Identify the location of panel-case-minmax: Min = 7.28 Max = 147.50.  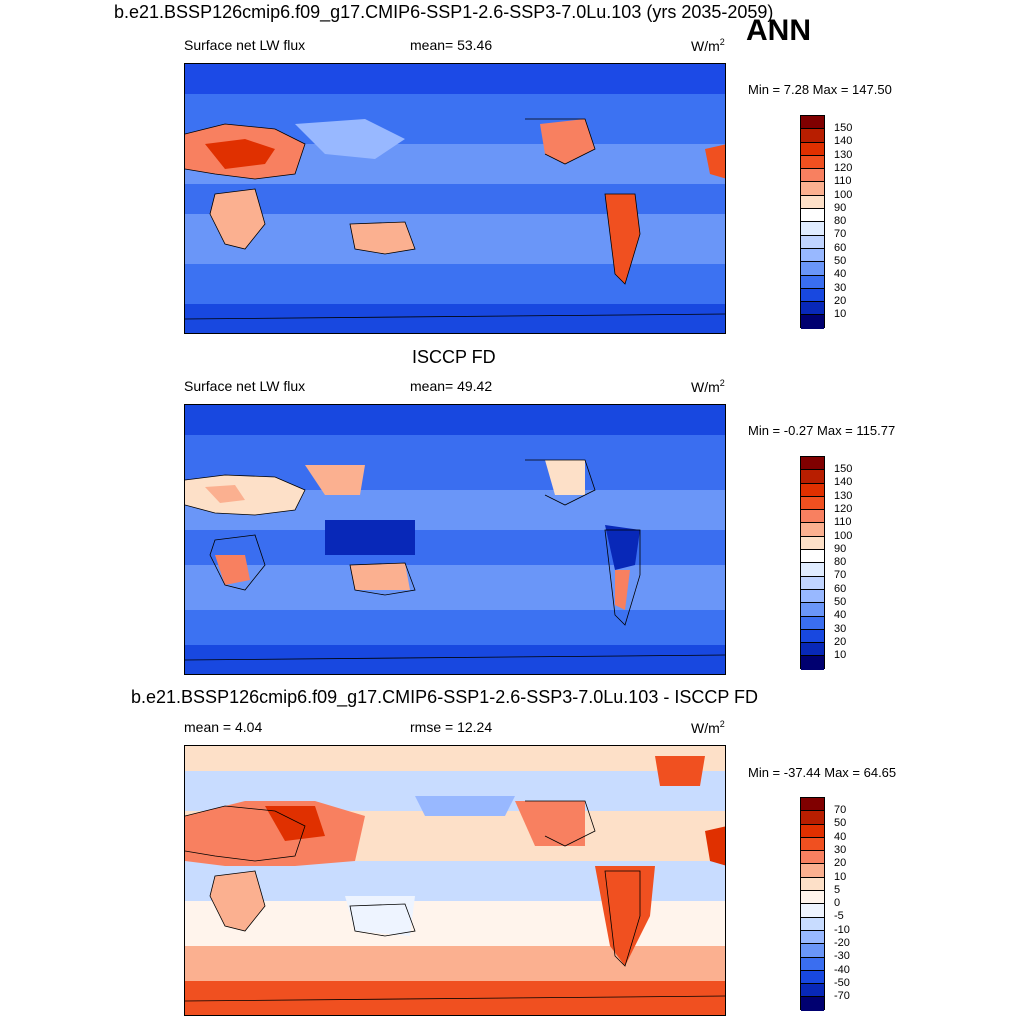
(820, 89).